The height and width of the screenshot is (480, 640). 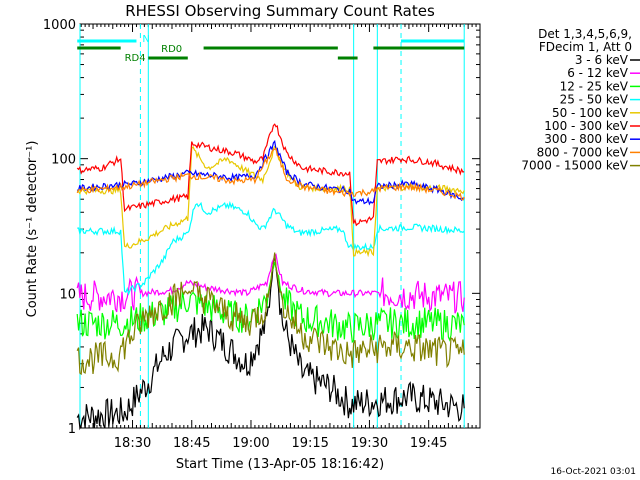 I want to click on legend-label: 3 - 6 keV, so click(x=602, y=60).